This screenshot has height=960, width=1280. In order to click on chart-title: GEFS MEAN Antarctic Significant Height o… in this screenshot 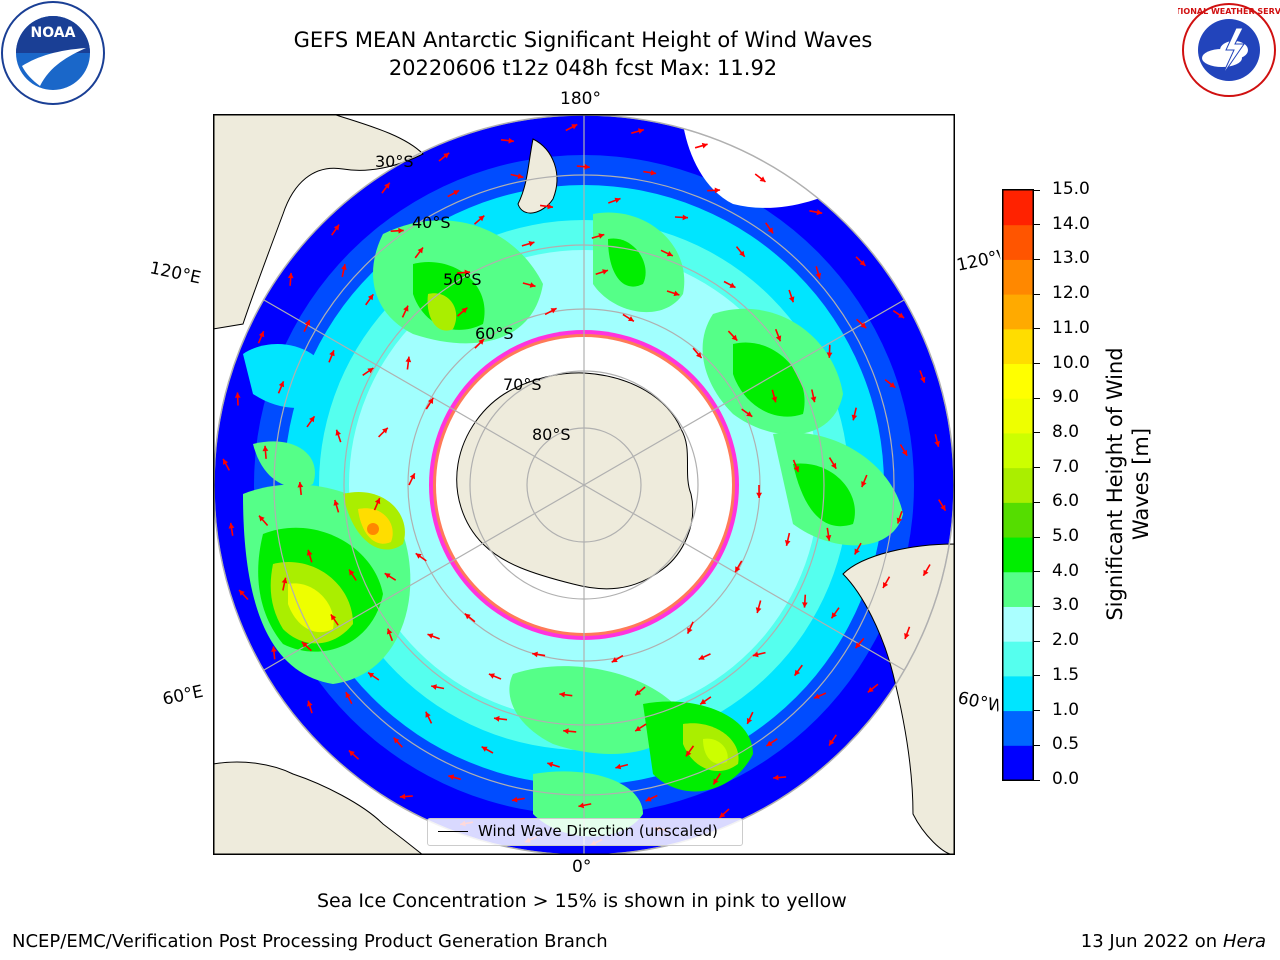, I will do `click(583, 40)`.